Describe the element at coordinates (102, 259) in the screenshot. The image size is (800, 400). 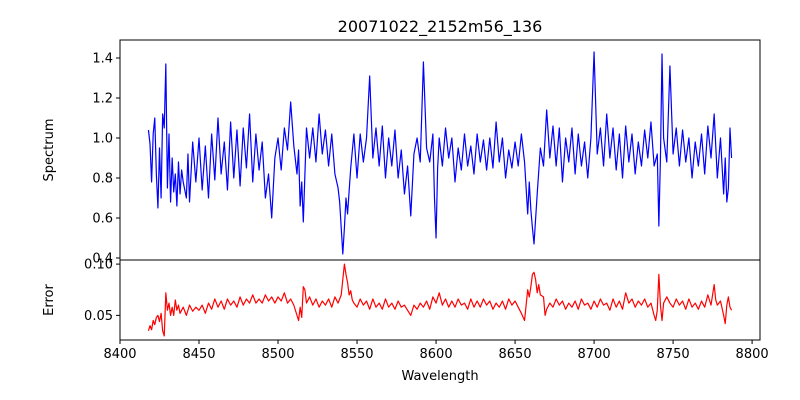
I see `spectrum-y-tick-label: 0.4` at that location.